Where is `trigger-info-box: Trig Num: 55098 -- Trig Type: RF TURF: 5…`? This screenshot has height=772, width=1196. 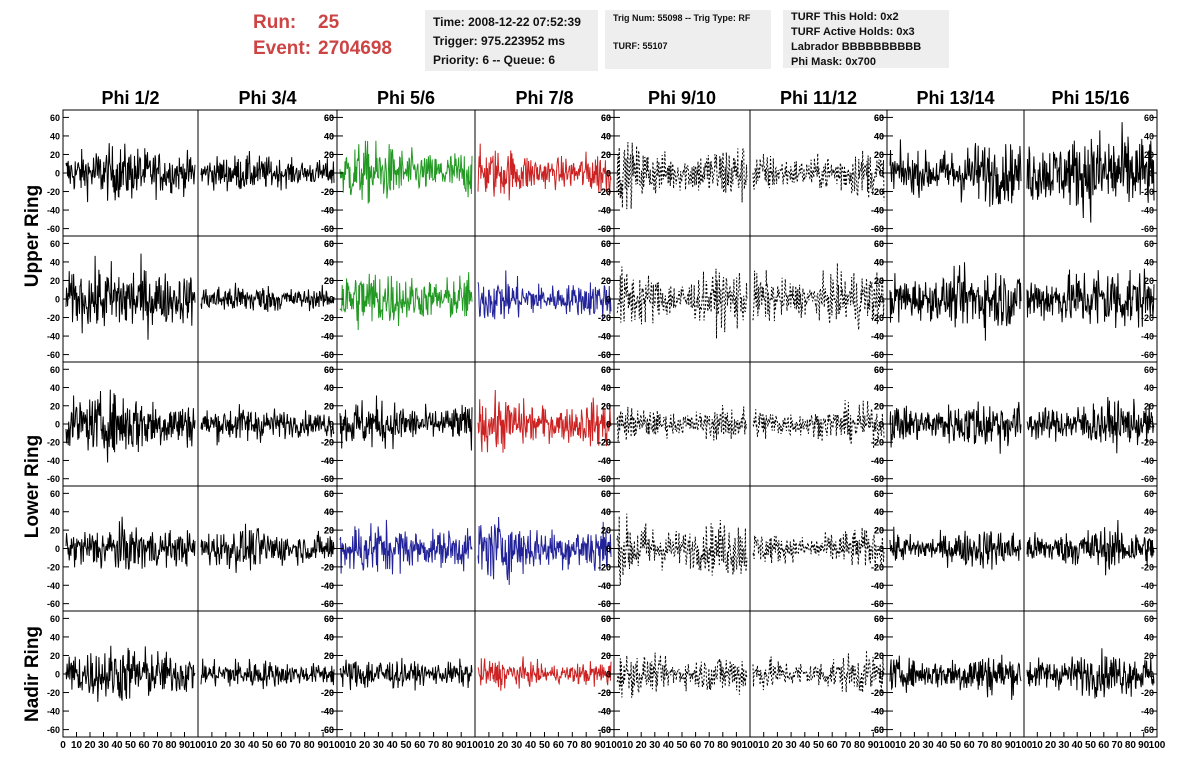 trigger-info-box: Trig Num: 55098 -- Trig Type: RF TURF: 5… is located at coordinates (688, 39).